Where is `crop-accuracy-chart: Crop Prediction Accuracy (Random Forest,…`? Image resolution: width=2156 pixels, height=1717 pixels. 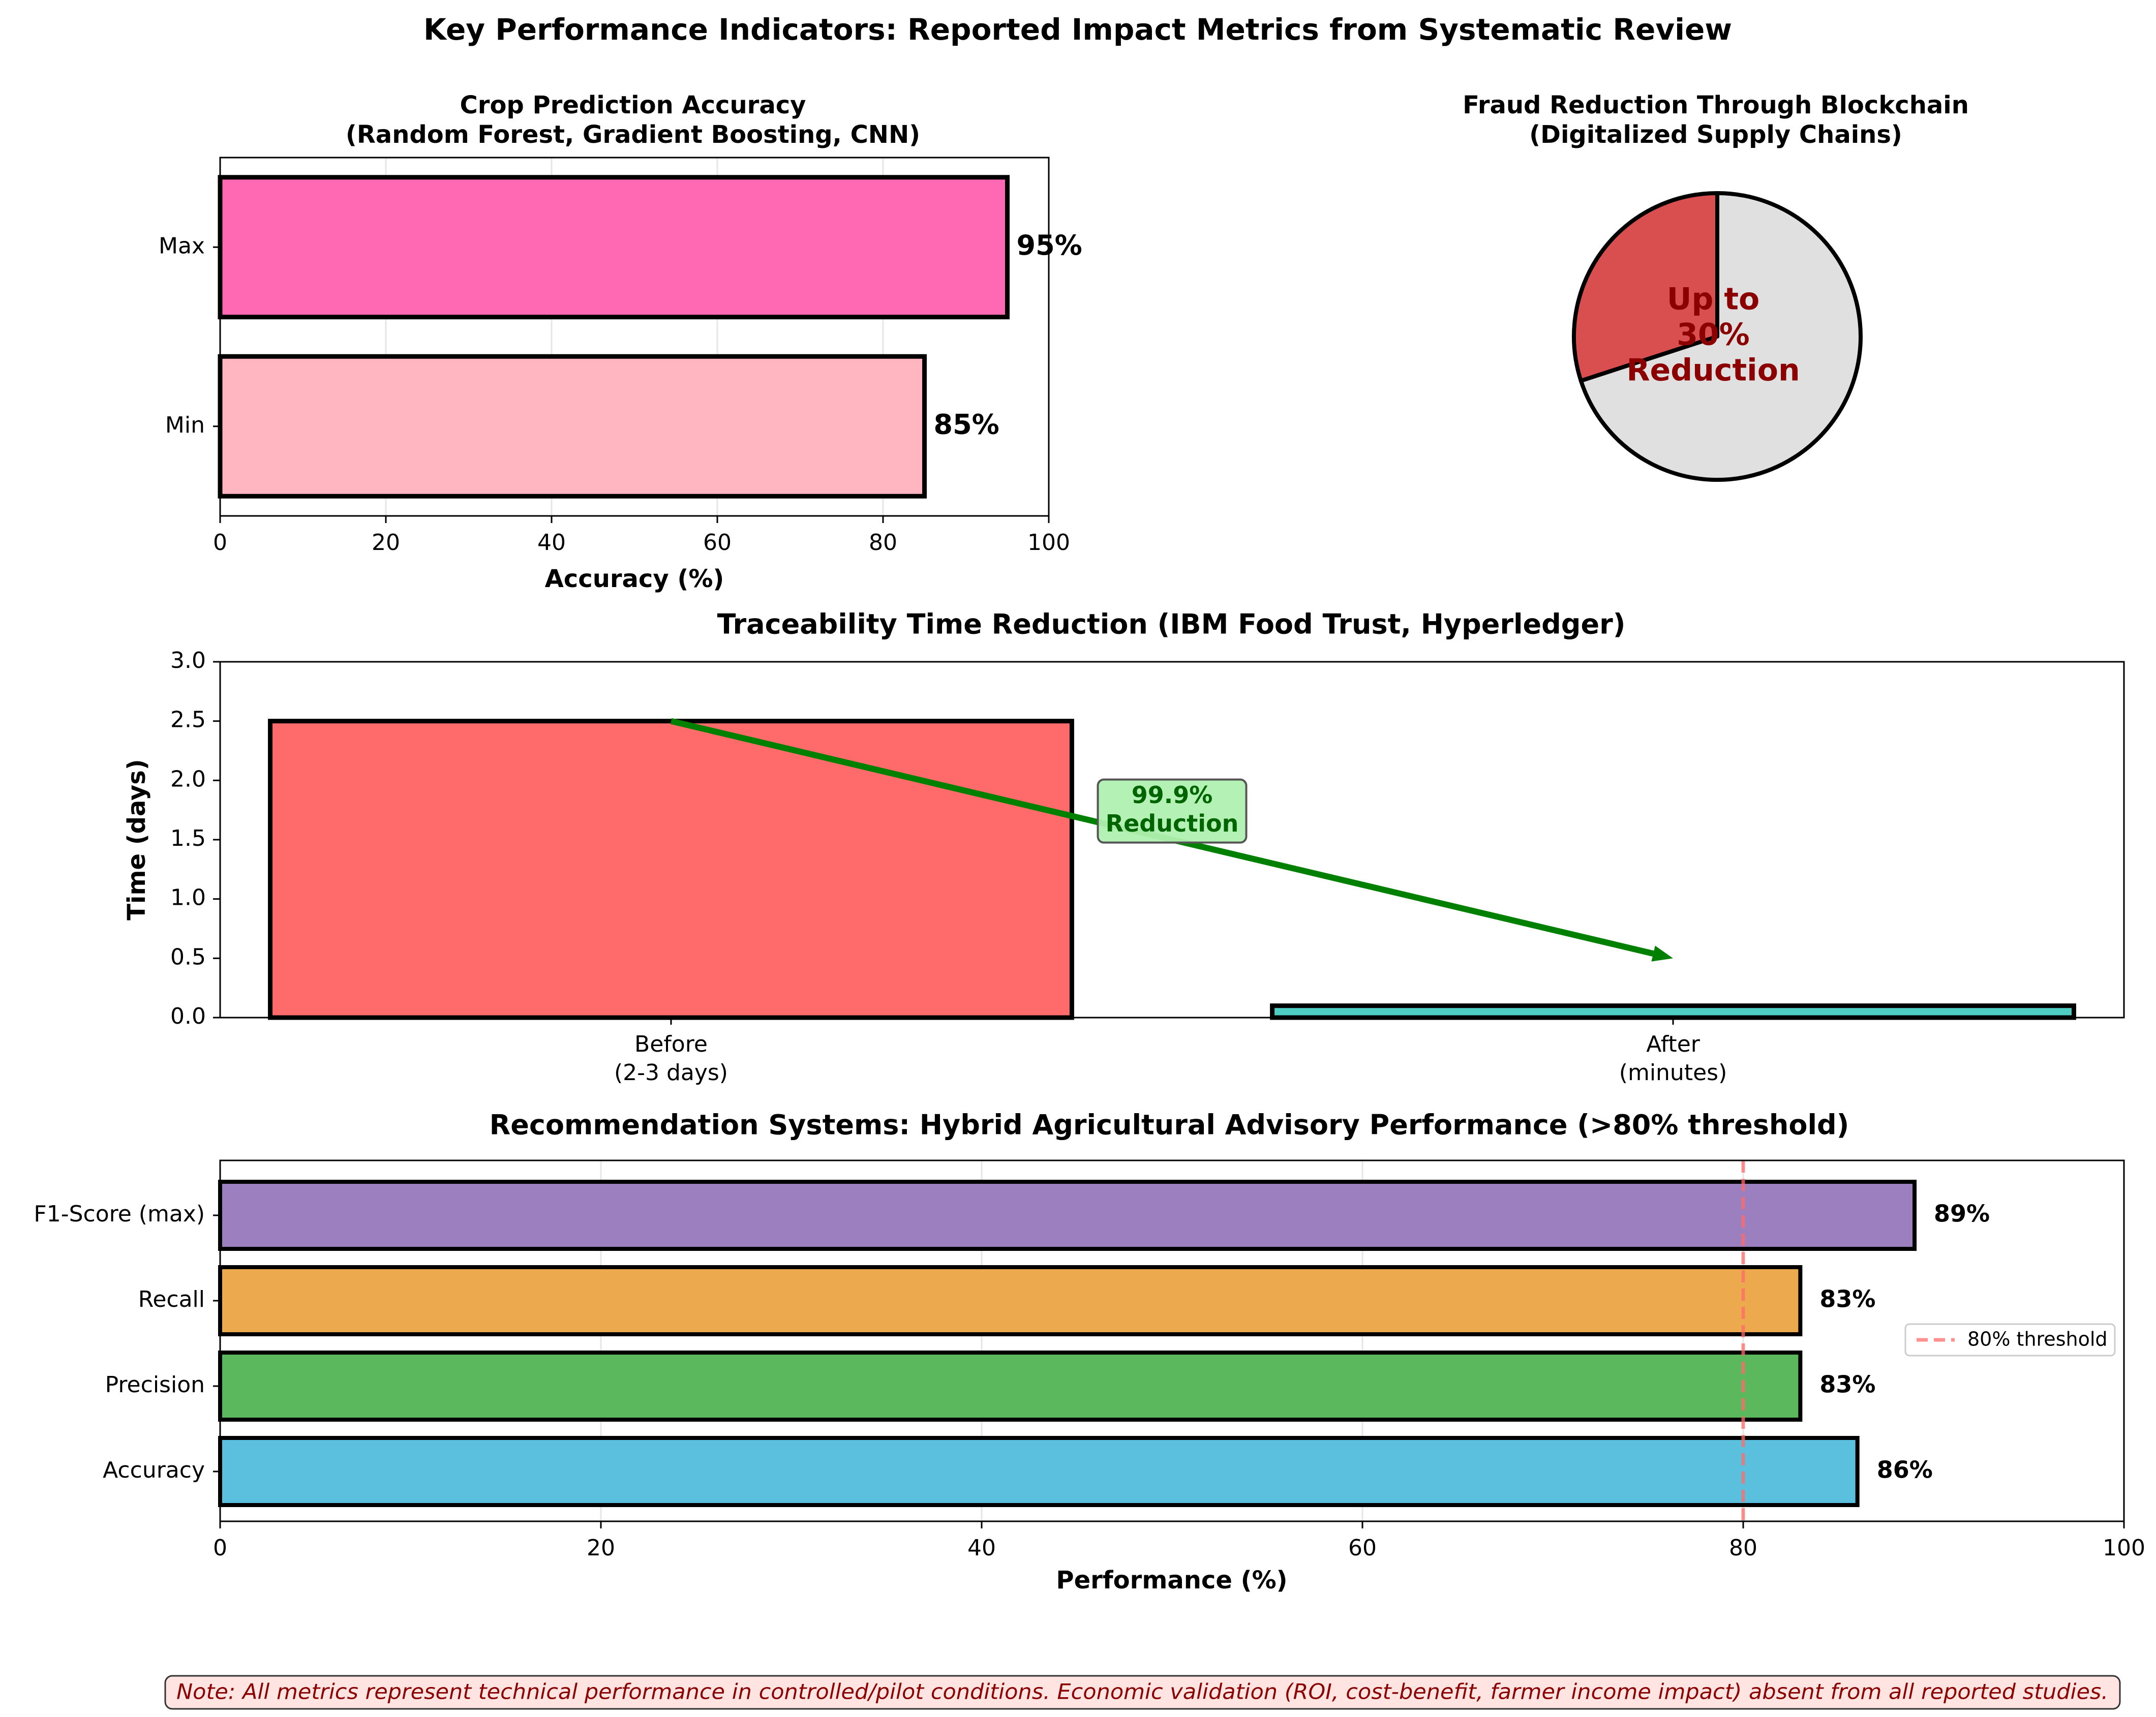 crop-accuracy-chart: Crop Prediction Accuracy (Random Forest,… is located at coordinates (620, 342).